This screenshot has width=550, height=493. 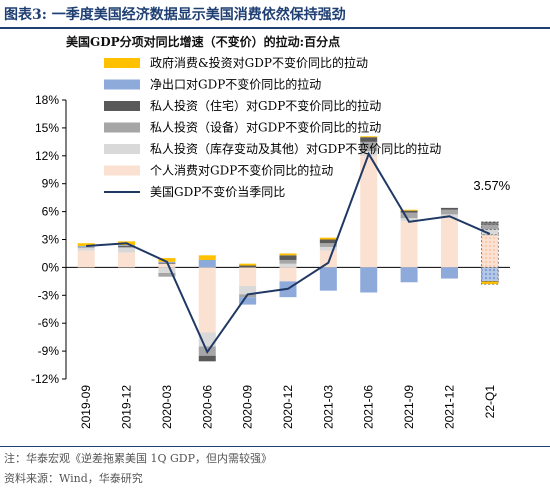 I want to click on x-tick-label: 2020-12, so click(x=288, y=407).